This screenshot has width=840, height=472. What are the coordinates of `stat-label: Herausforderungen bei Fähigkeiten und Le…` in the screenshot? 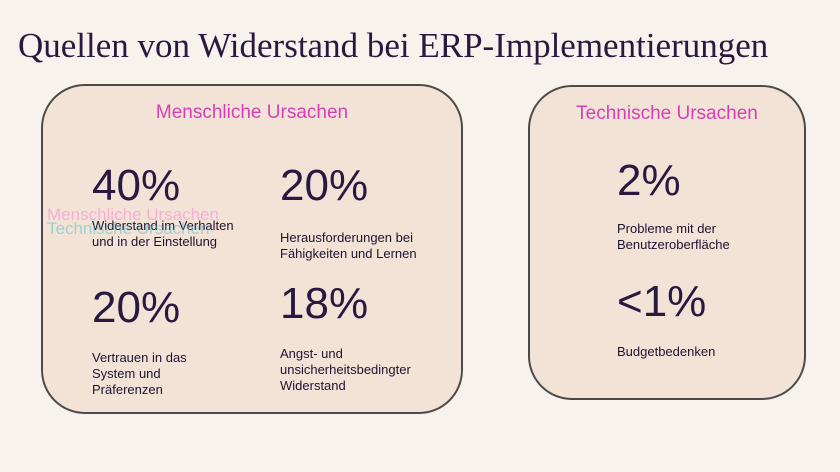 It's located at (348, 245).